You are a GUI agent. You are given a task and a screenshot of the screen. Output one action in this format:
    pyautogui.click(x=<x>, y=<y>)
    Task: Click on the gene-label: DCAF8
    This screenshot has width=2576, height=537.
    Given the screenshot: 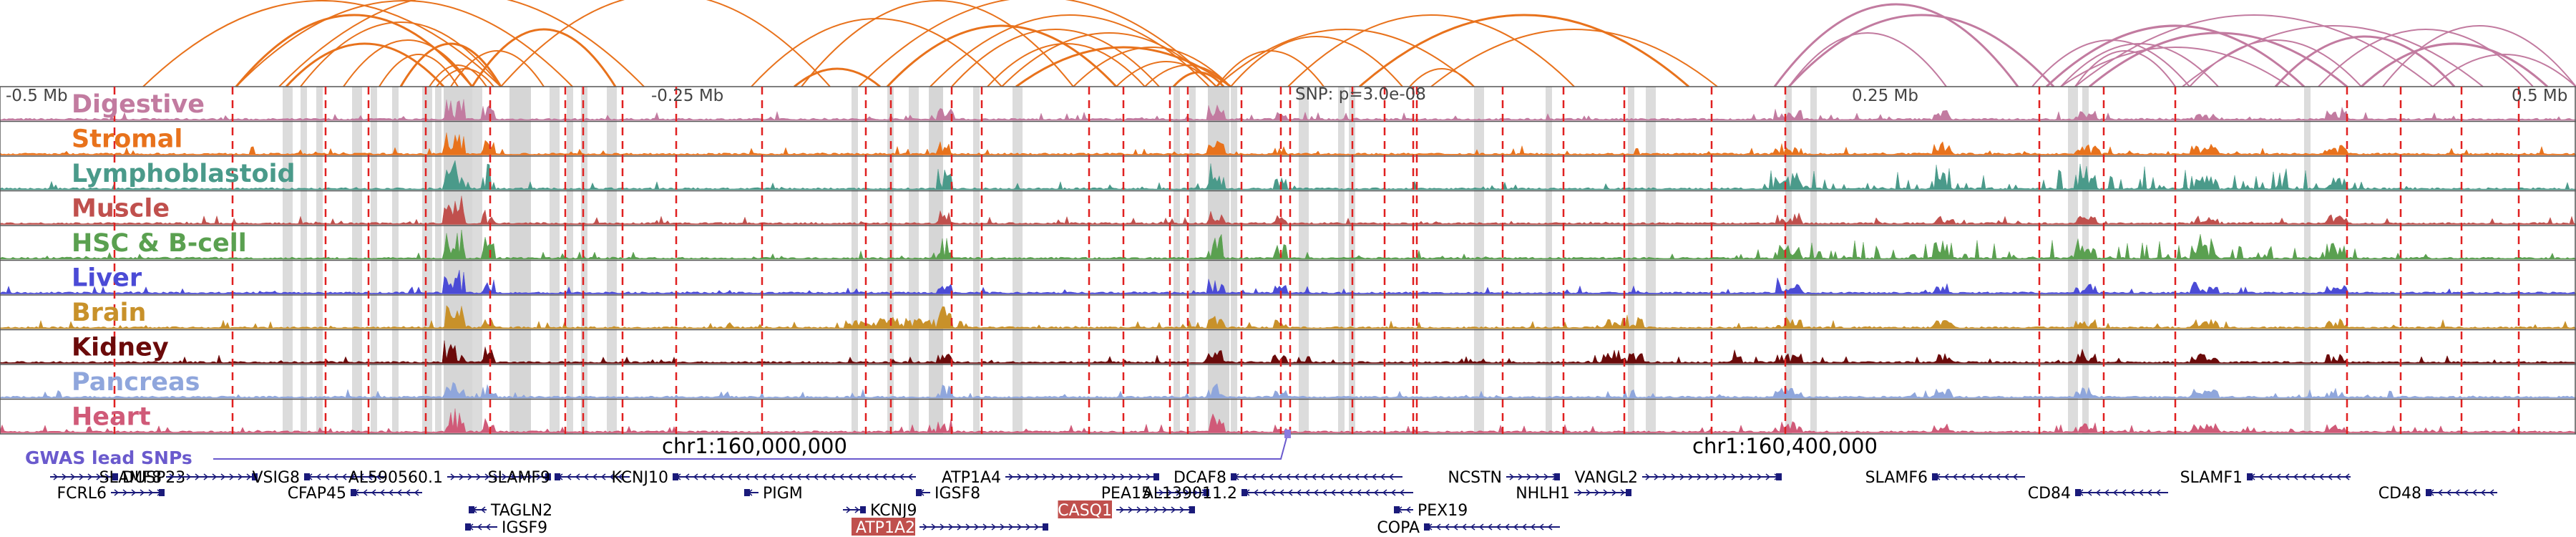 What is the action you would take?
    pyautogui.click(x=1200, y=478)
    